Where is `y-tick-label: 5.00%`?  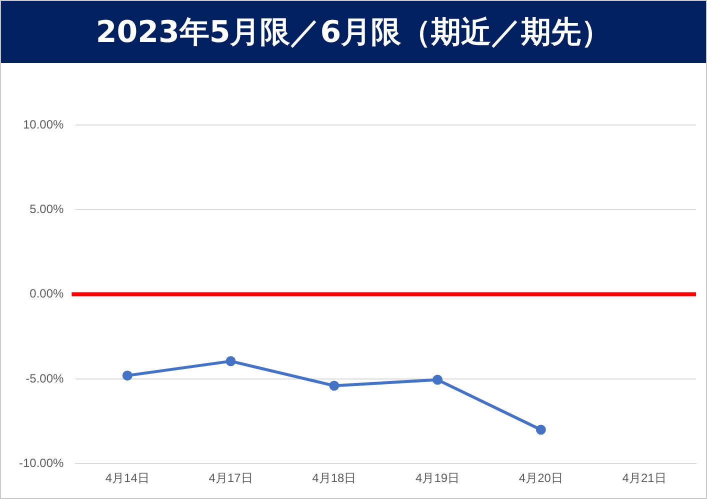
y-tick-label: 5.00% is located at coordinates (47, 209).